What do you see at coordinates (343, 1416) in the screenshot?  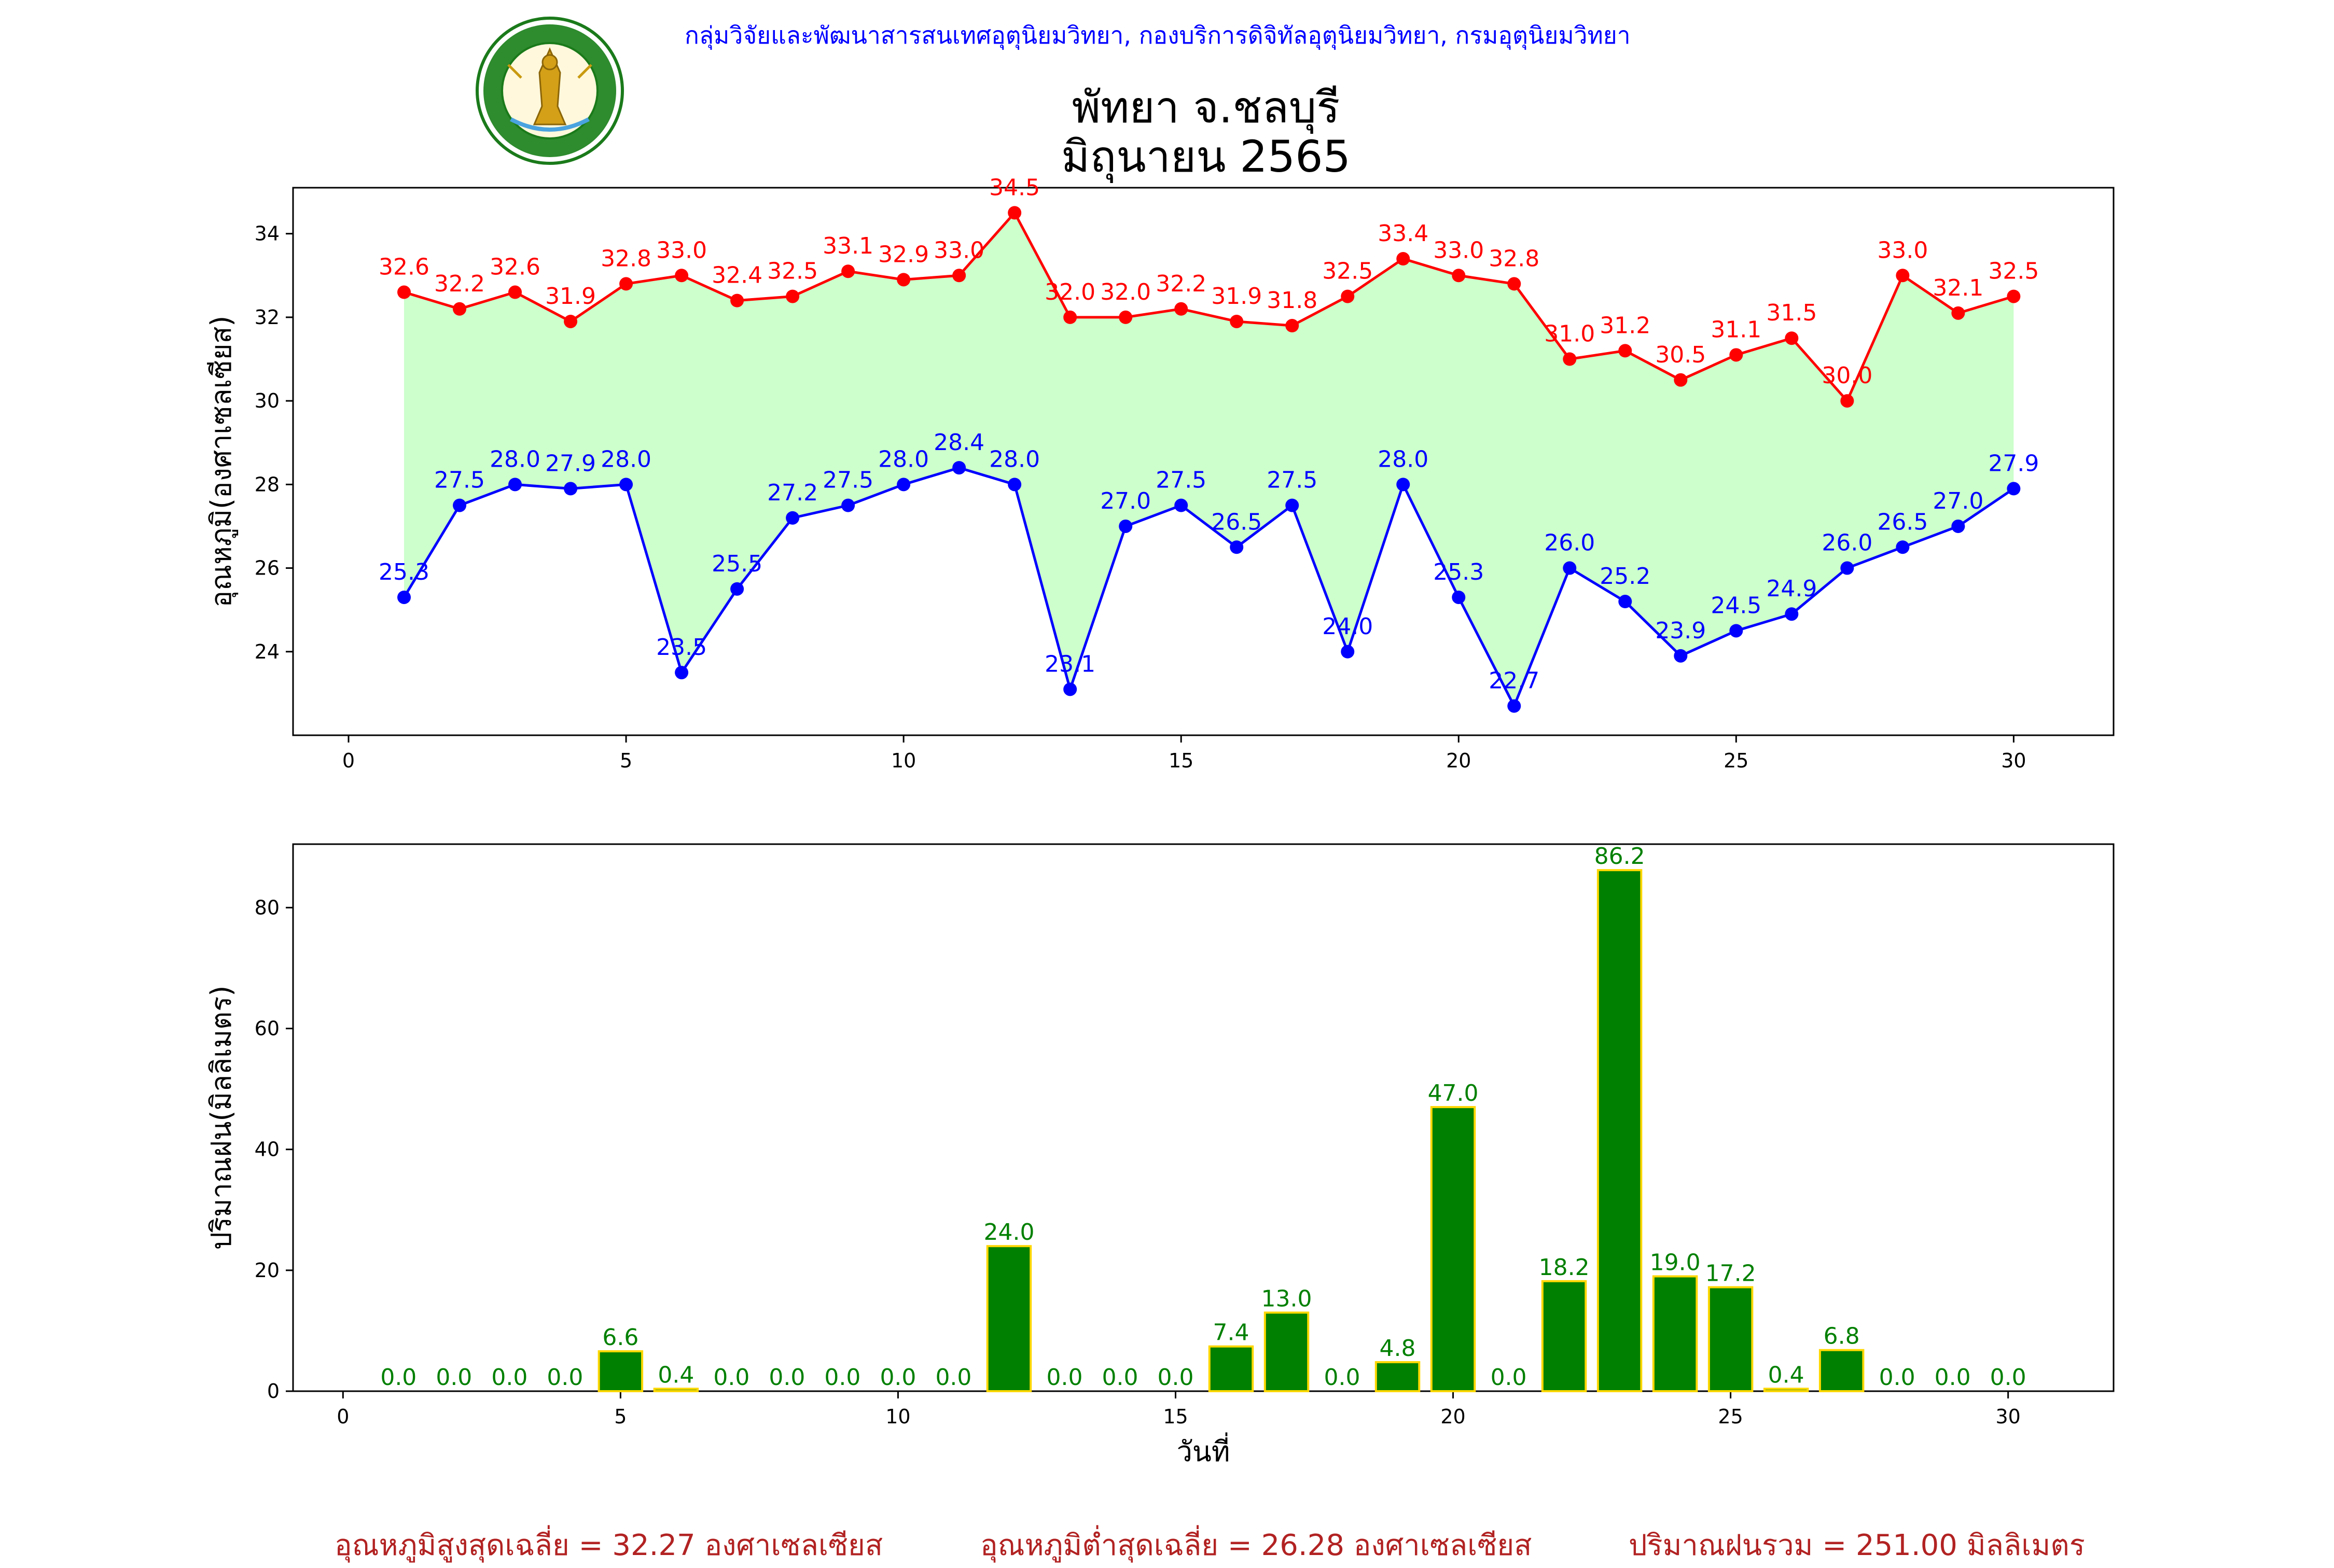 I see `rain-x-tick-label: 0` at bounding box center [343, 1416].